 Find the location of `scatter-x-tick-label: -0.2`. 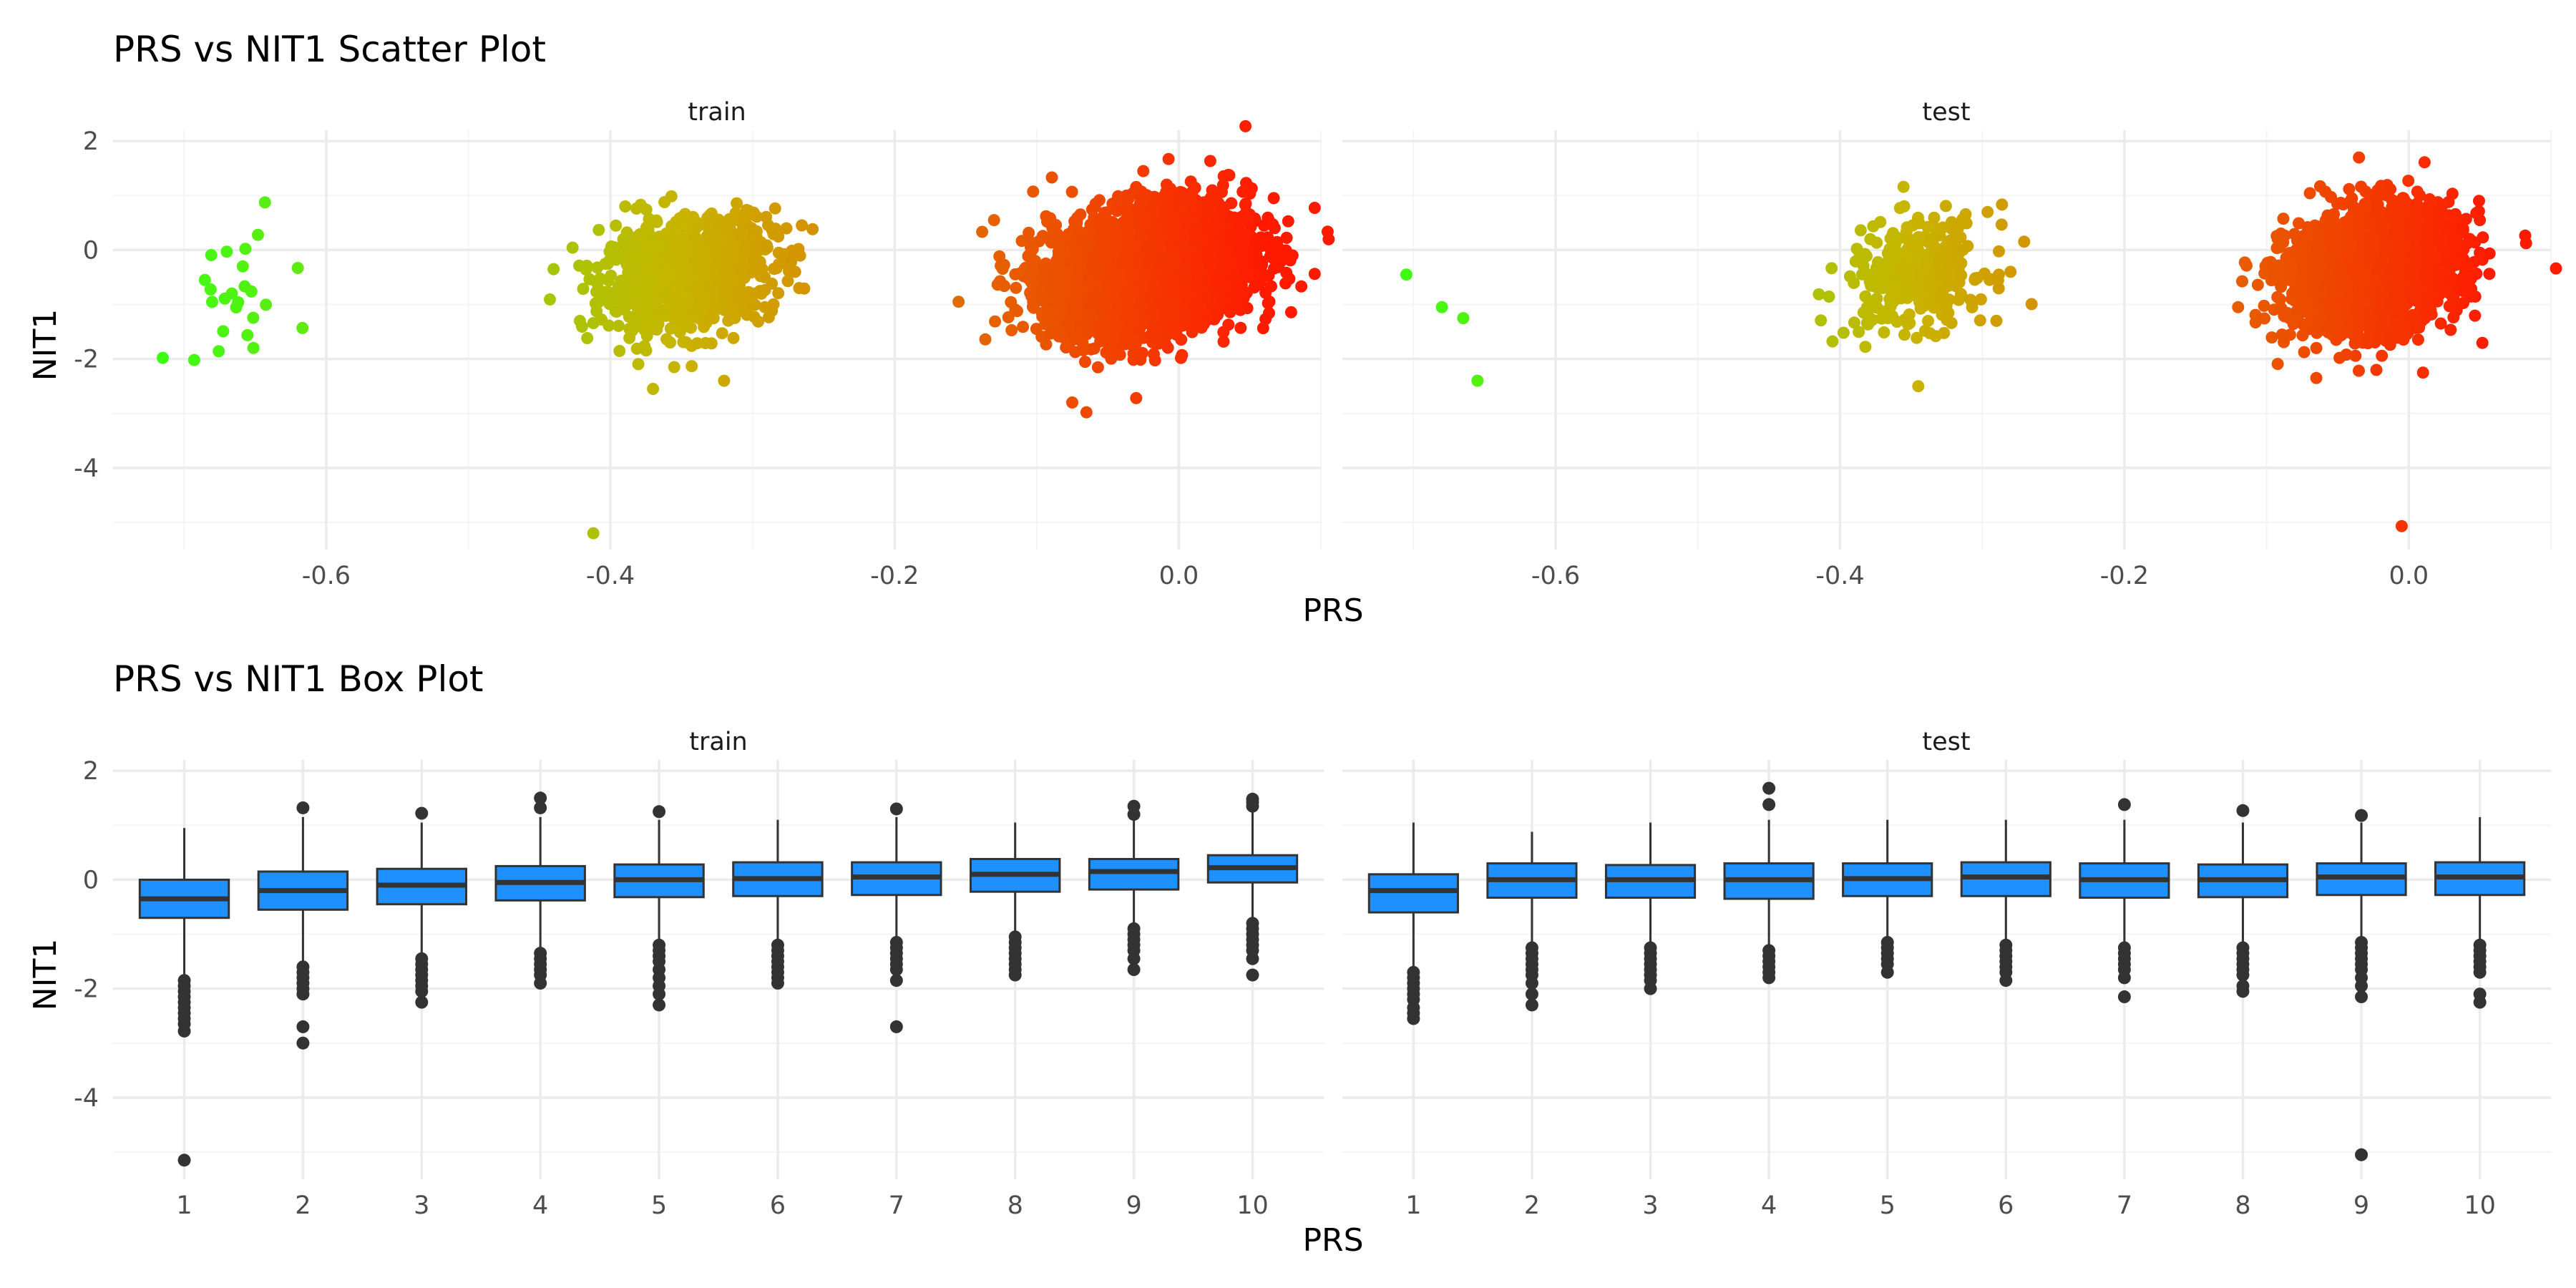

scatter-x-tick-label: -0.2 is located at coordinates (2124, 576).